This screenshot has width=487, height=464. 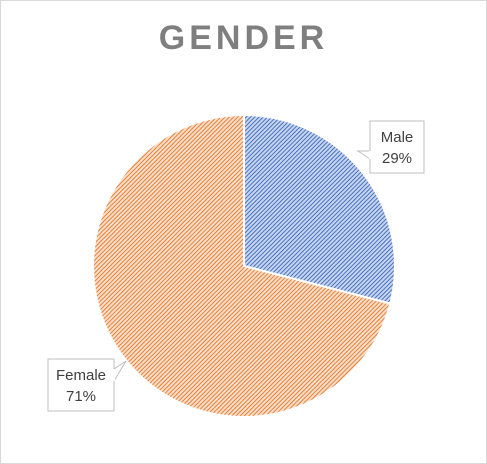 I want to click on chart-title: GENDER, so click(x=243, y=38).